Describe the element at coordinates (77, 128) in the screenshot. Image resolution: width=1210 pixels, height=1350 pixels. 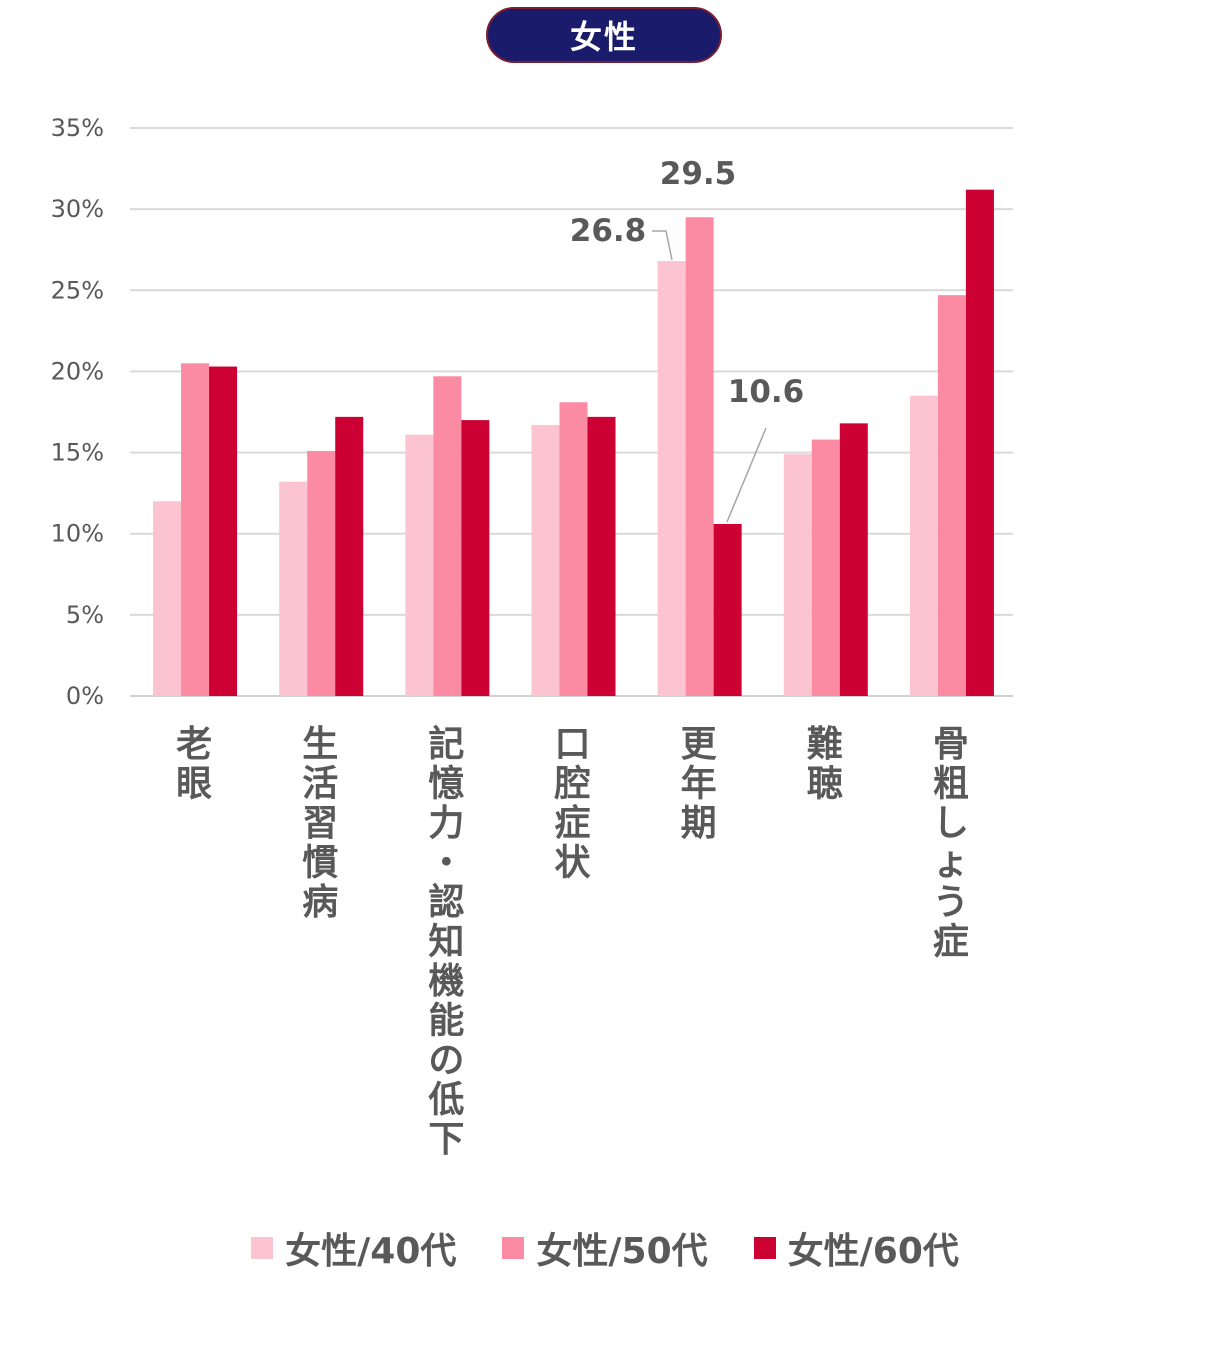
I see `y-tick-label: 35%` at that location.